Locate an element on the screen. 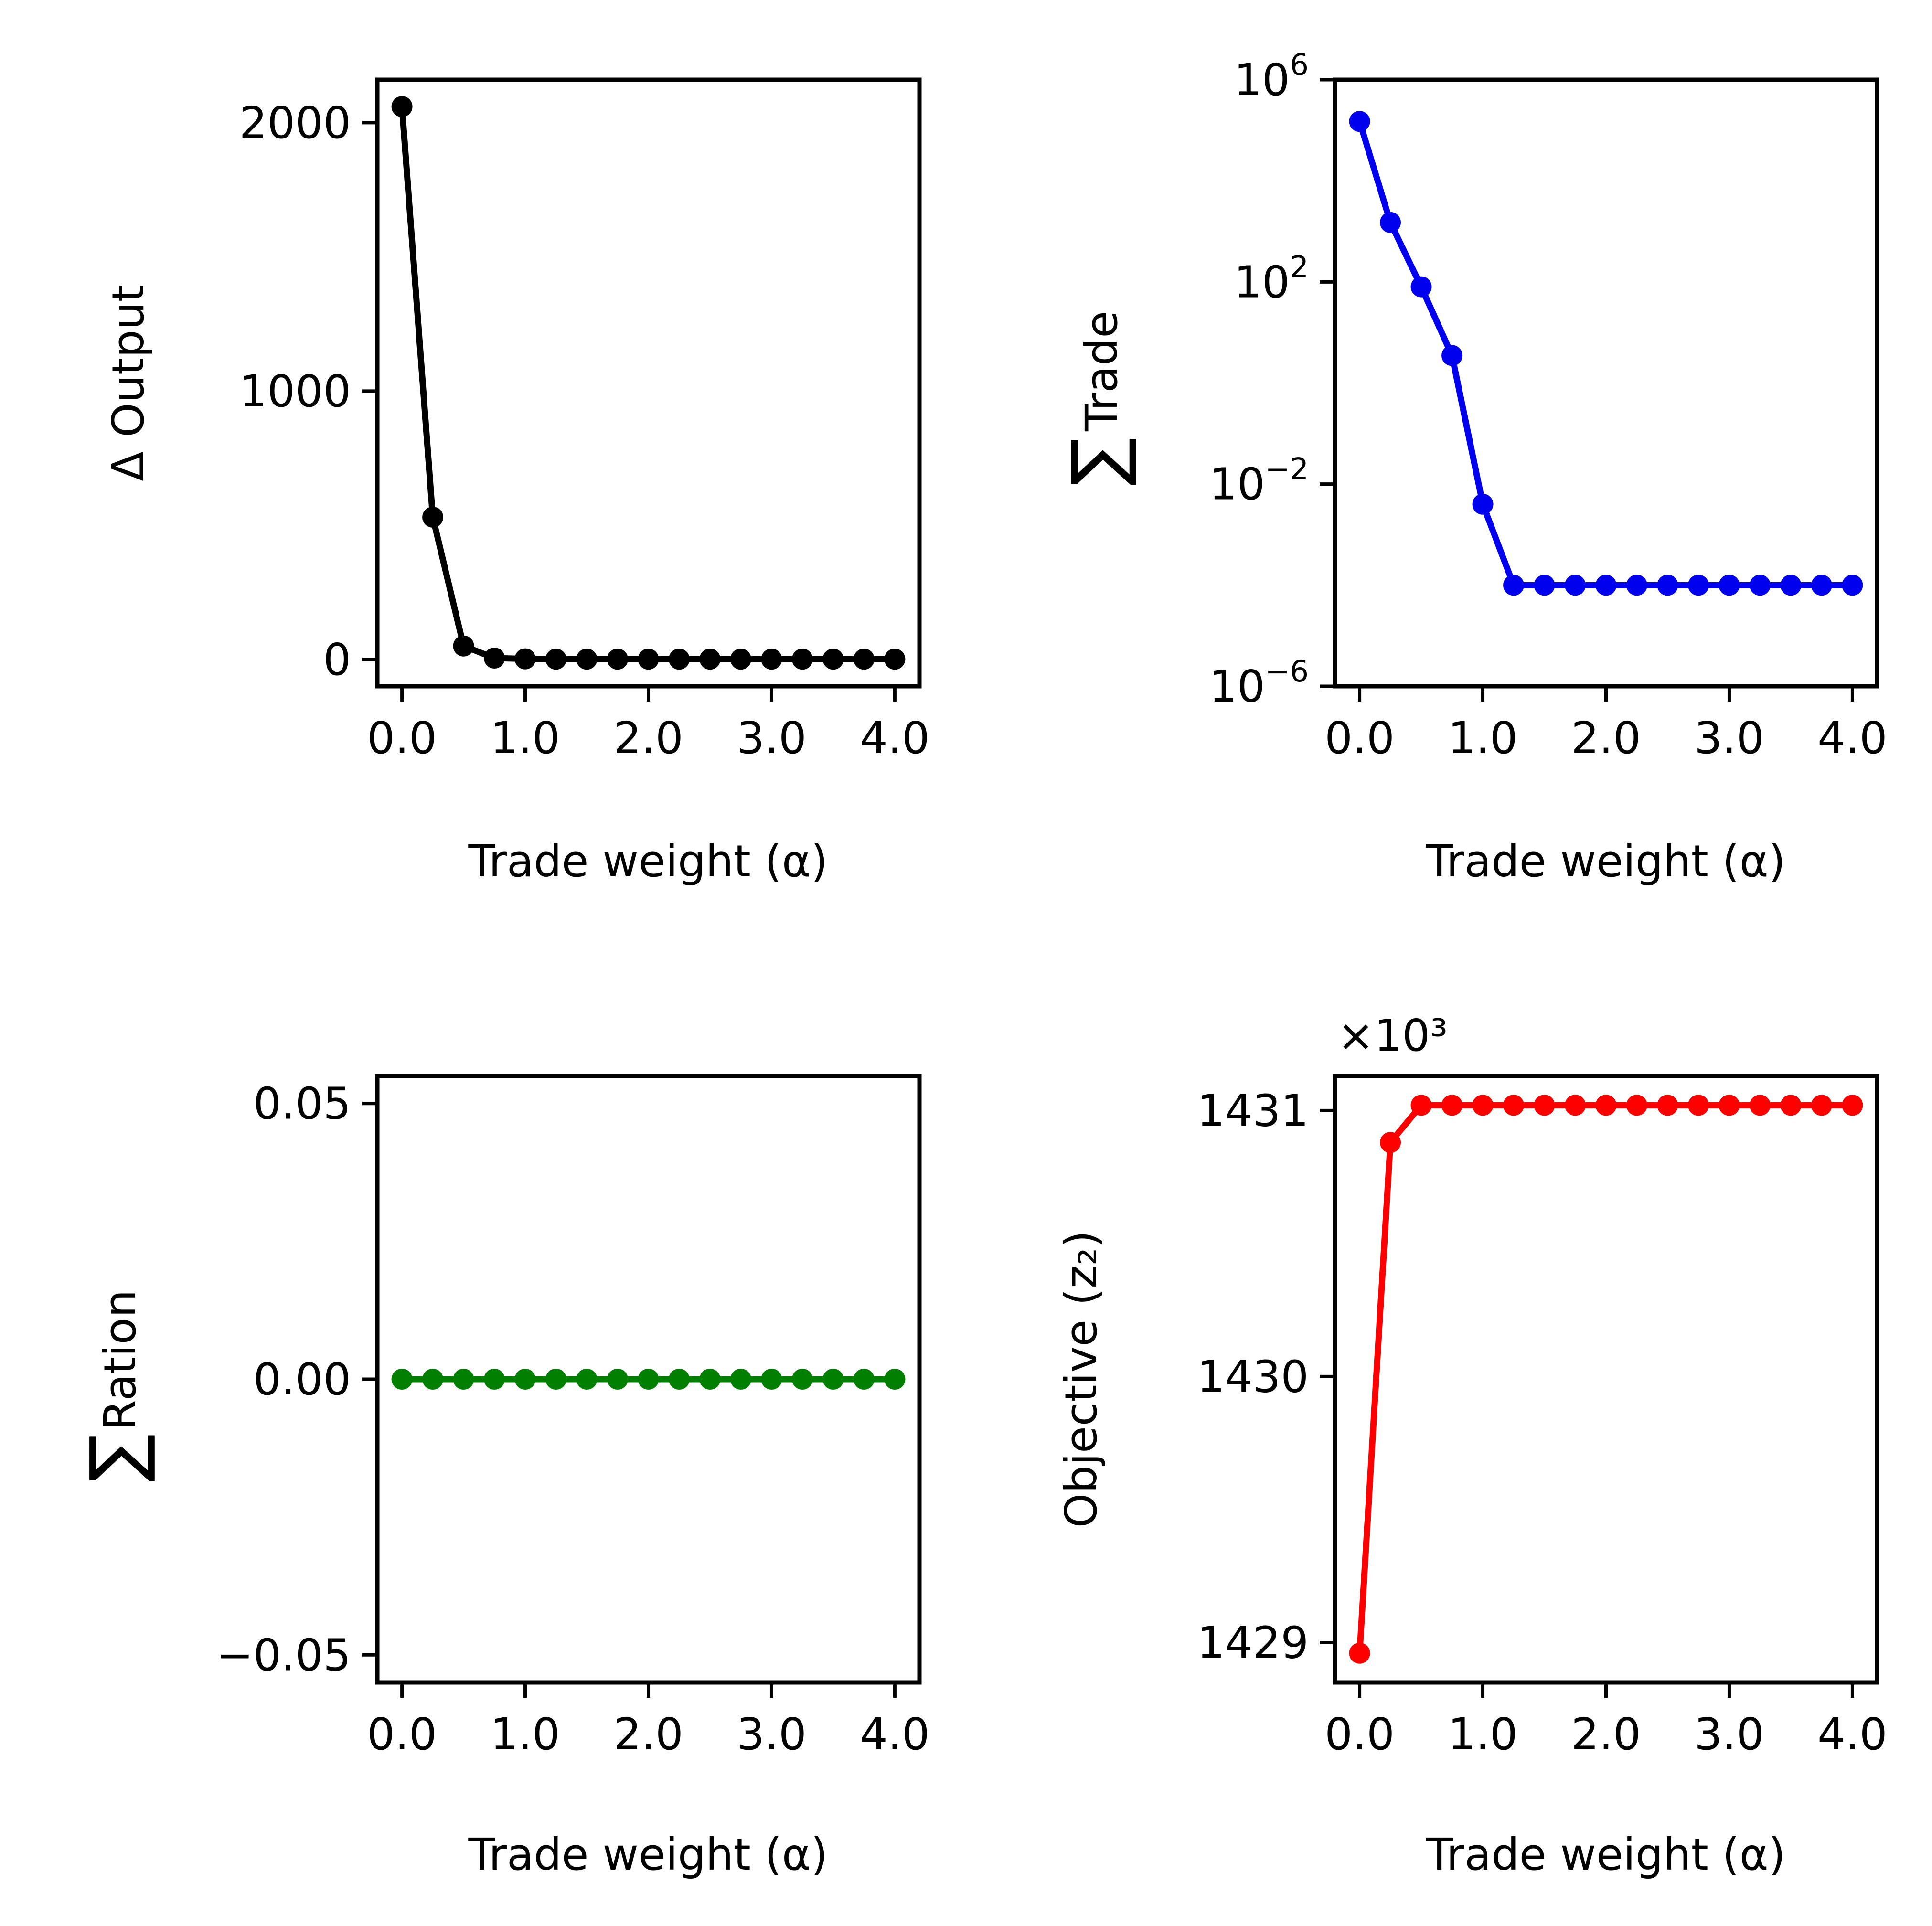  panel-output-ytick-label: 0 is located at coordinates (337, 660).